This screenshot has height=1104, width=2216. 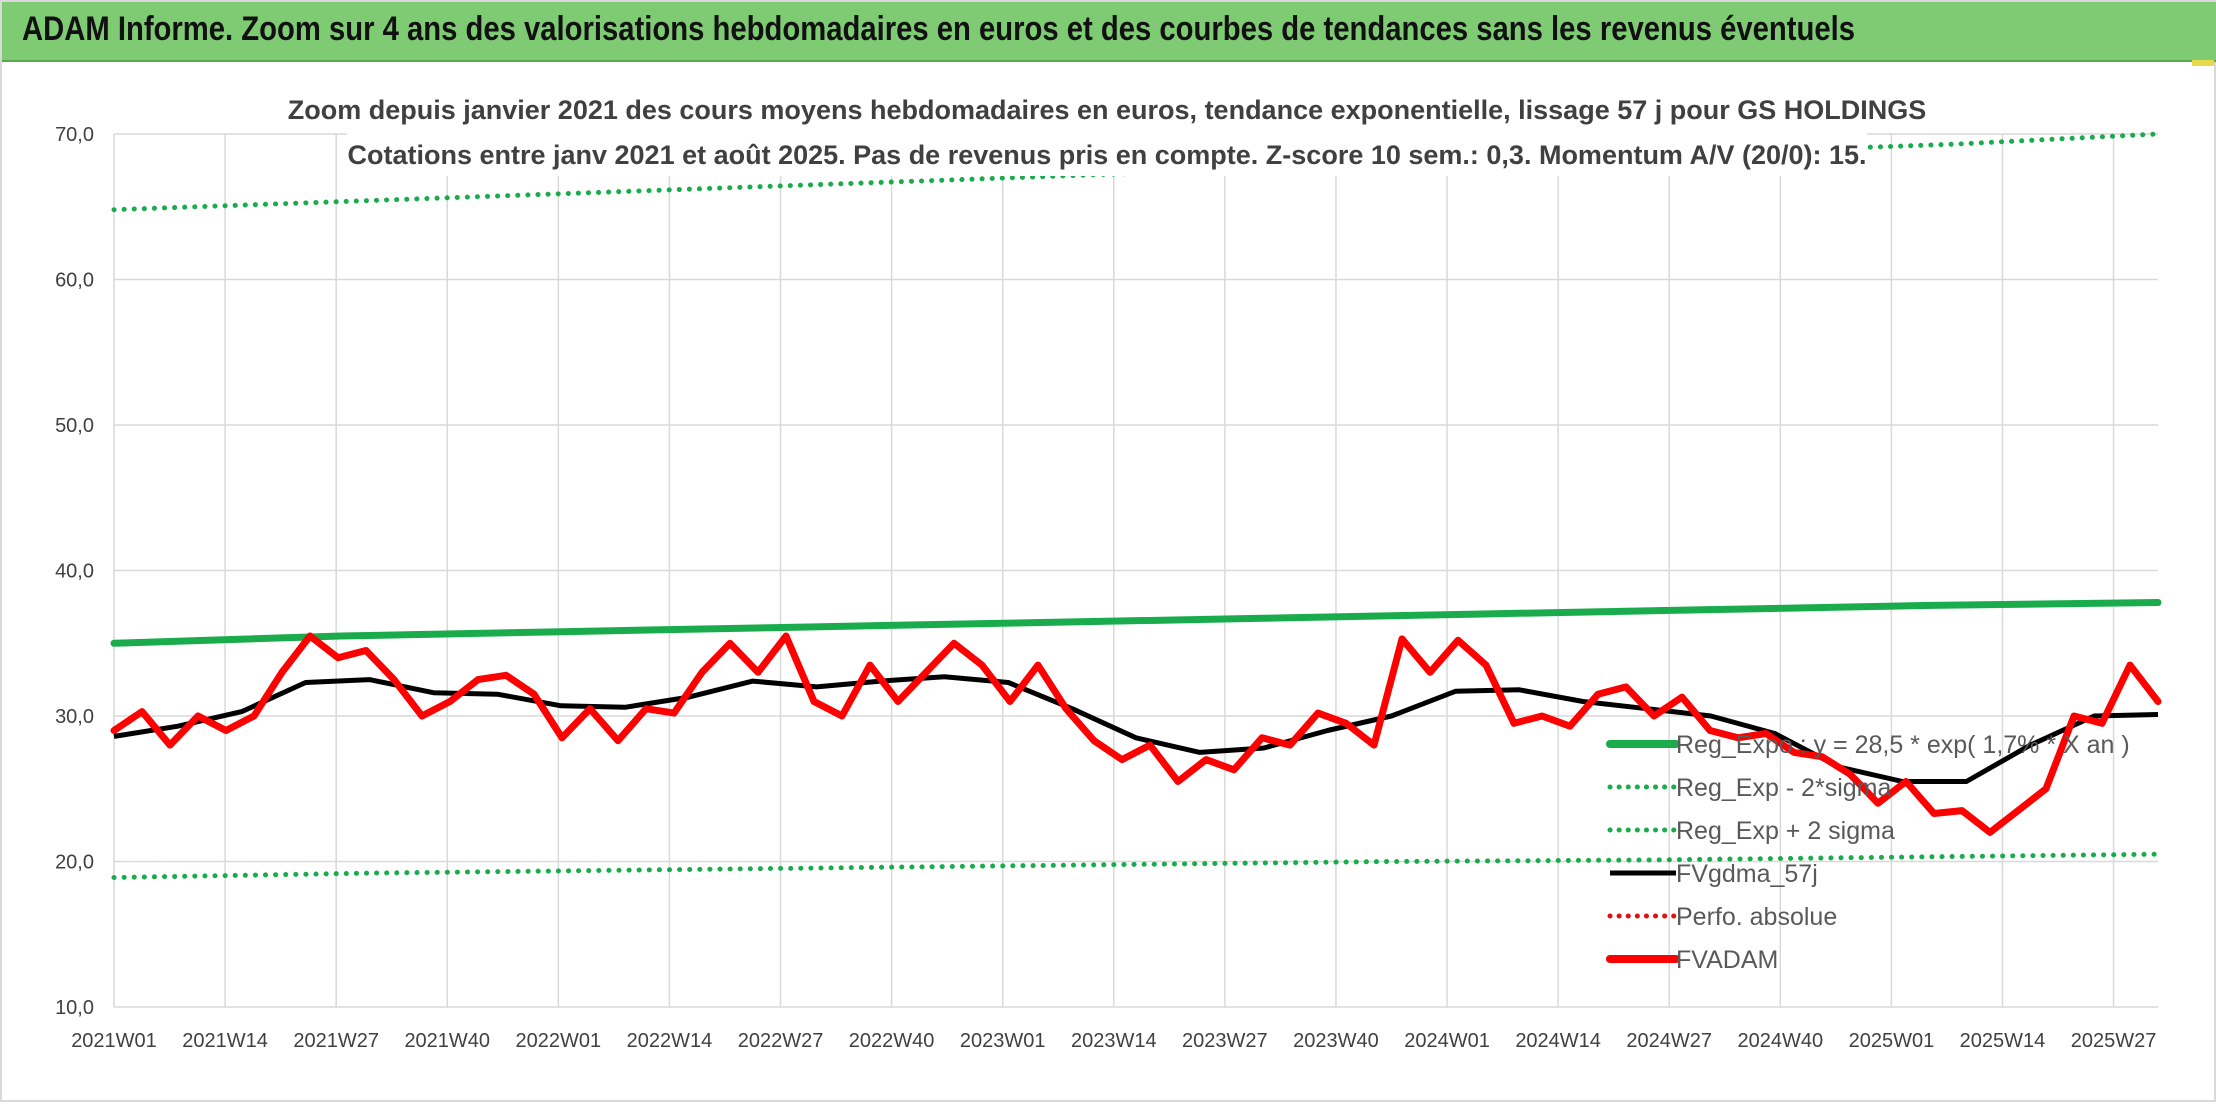 I want to click on y-tick-label: 50,0, so click(x=74, y=426).